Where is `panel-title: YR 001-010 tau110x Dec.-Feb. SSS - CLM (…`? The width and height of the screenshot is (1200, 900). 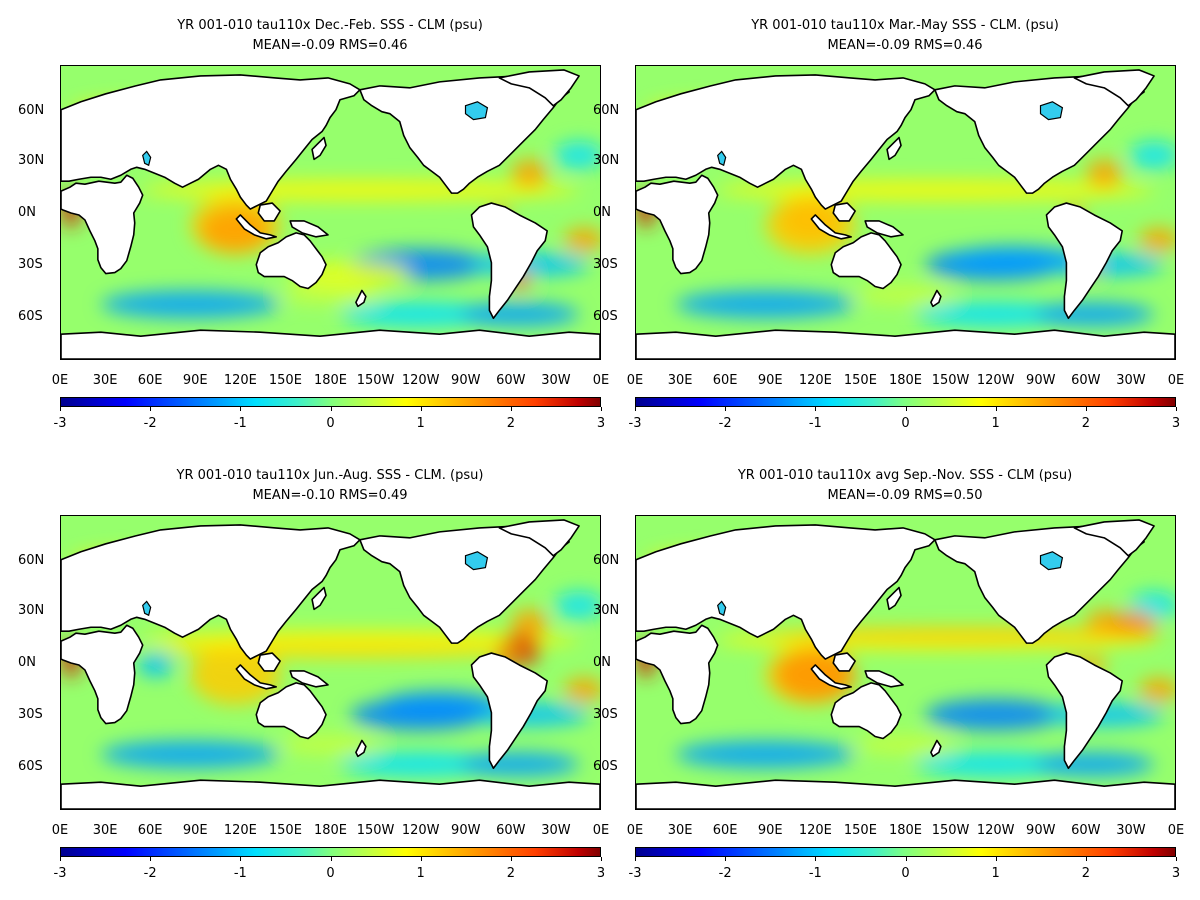 panel-title: YR 001-010 tau110x Dec.-Feb. SSS - CLM (… is located at coordinates (330, 25).